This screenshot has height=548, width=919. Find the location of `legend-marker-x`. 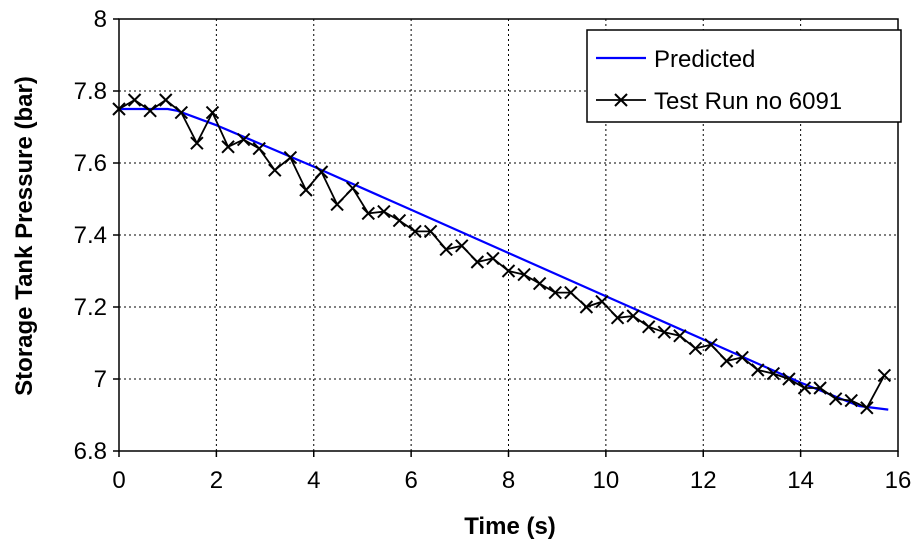

legend-marker-x is located at coordinates (621, 100).